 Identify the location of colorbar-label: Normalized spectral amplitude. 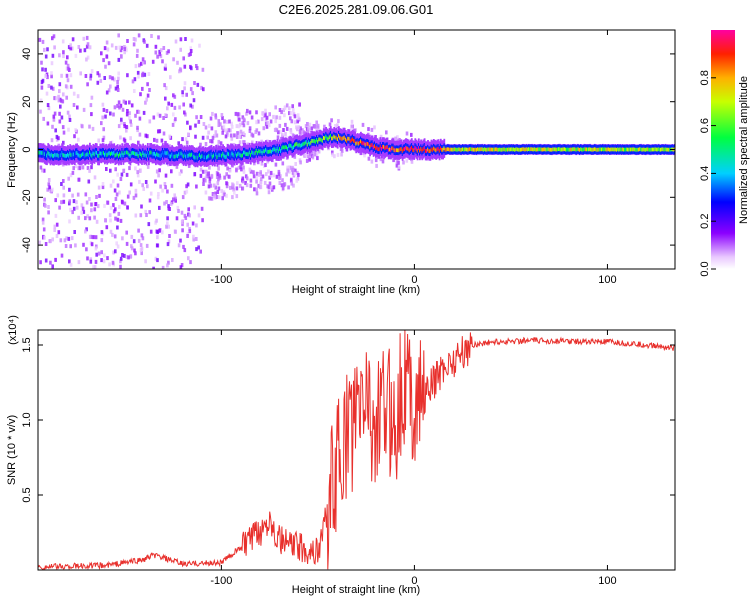
(744, 150).